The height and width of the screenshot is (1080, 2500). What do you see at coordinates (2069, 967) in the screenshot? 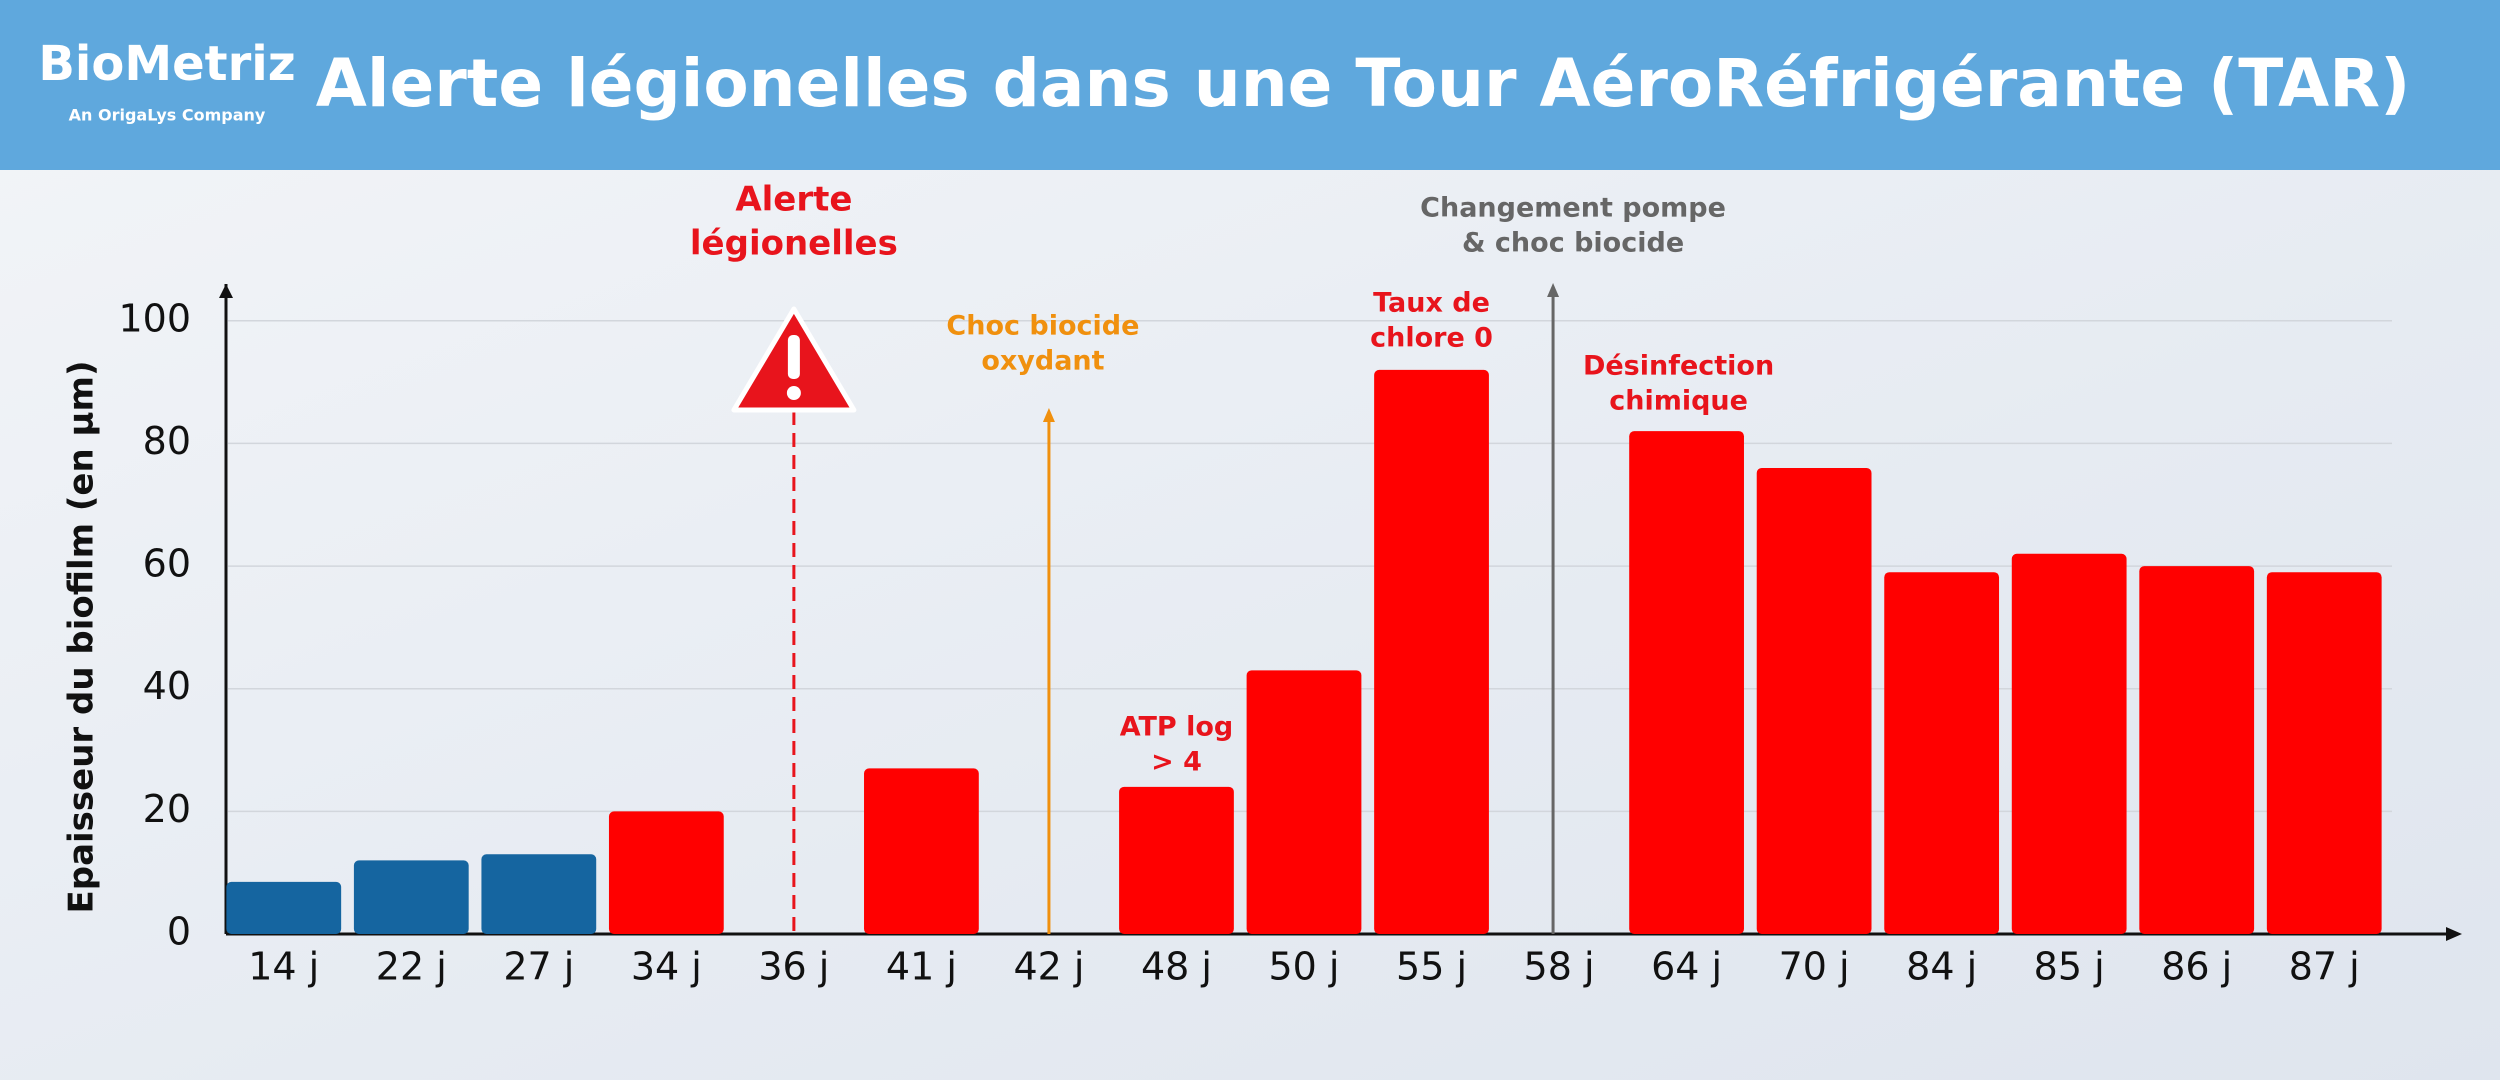
I see `x-tick-label: 85 j` at bounding box center [2069, 967].